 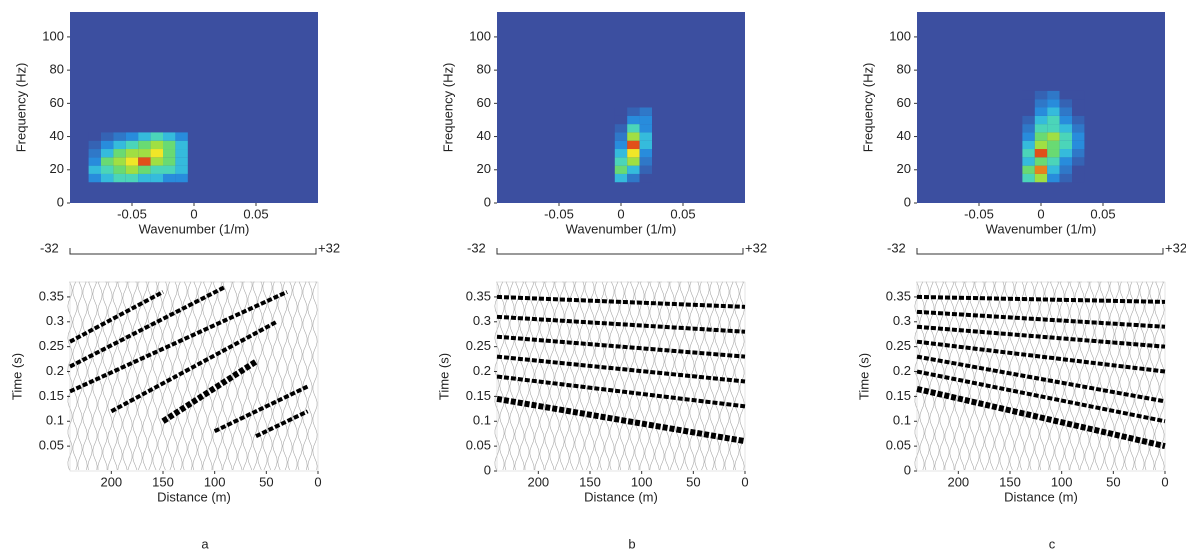 What do you see at coordinates (194, 228) in the screenshot?
I see `x-axis-label: Wavenumber (1/m)` at bounding box center [194, 228].